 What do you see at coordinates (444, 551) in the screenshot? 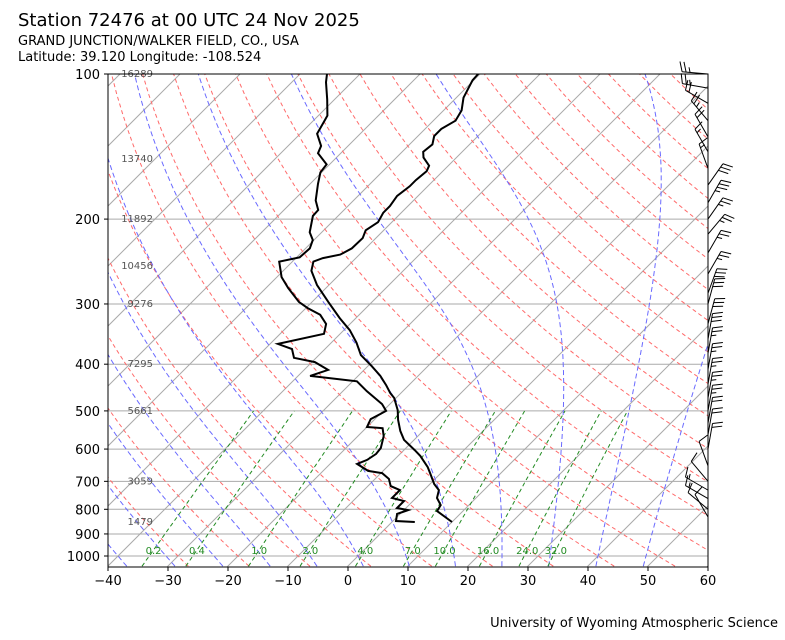
I see `mixing-ratio-label: 10.0` at bounding box center [444, 551].